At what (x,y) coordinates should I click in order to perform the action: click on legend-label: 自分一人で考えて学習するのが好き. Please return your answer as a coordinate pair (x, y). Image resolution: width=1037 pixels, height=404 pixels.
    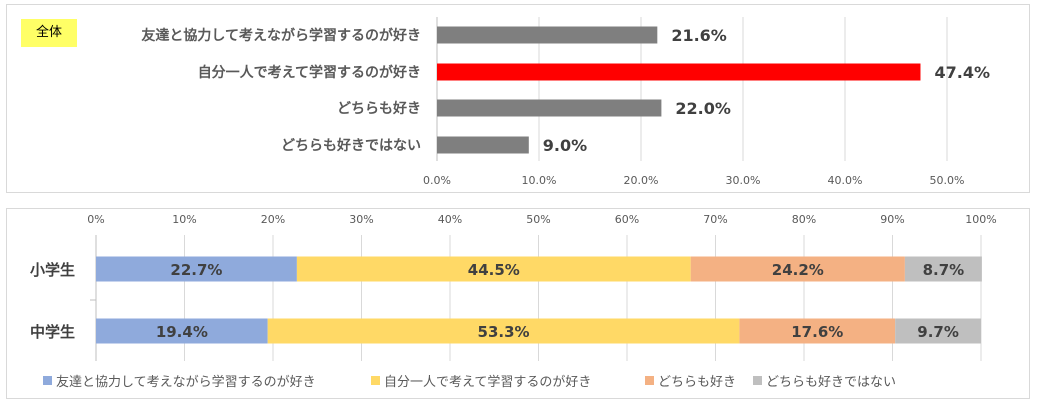
    Looking at the image, I should click on (487, 382).